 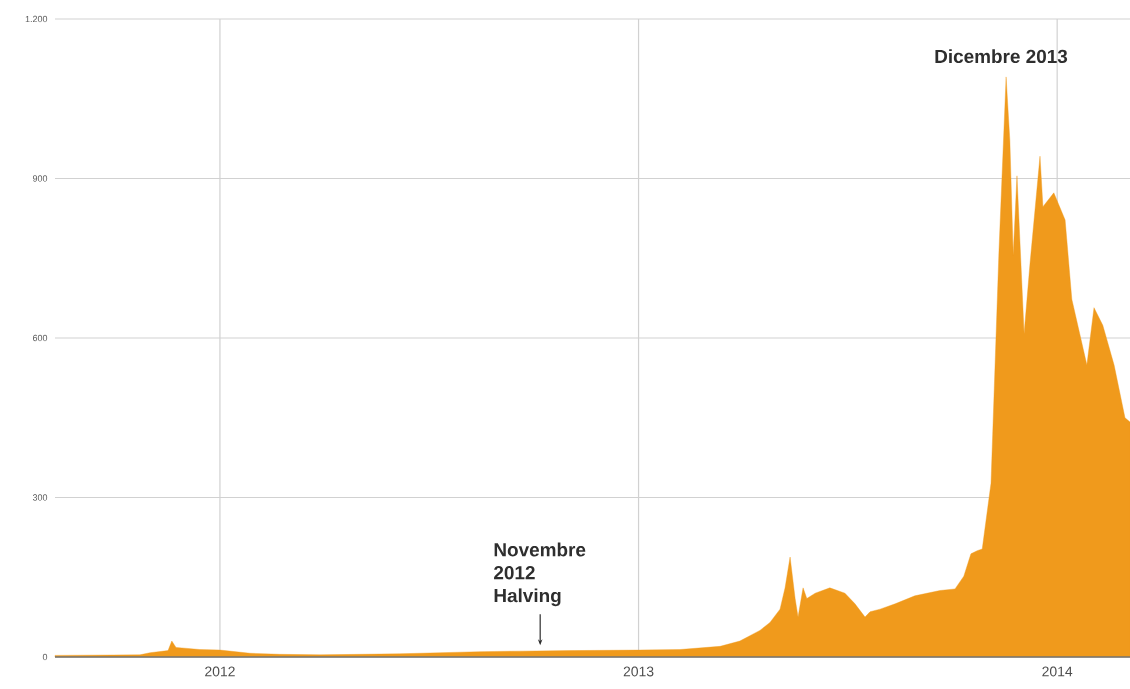 I want to click on annotation: Dicembre 2013, so click(x=1001, y=56).